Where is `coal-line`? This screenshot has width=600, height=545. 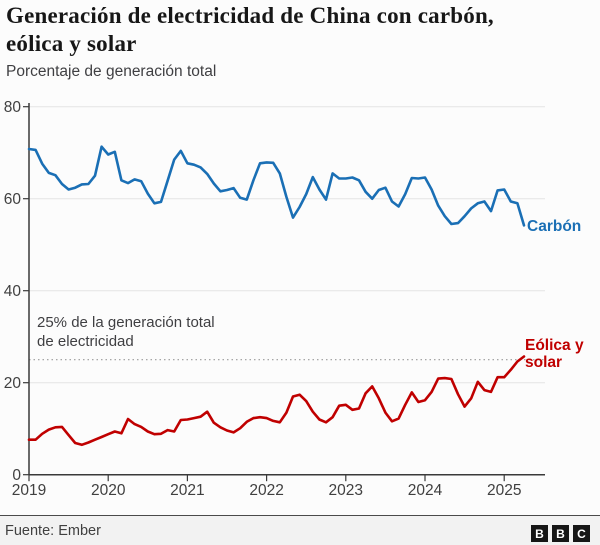 coal-line is located at coordinates (276, 186).